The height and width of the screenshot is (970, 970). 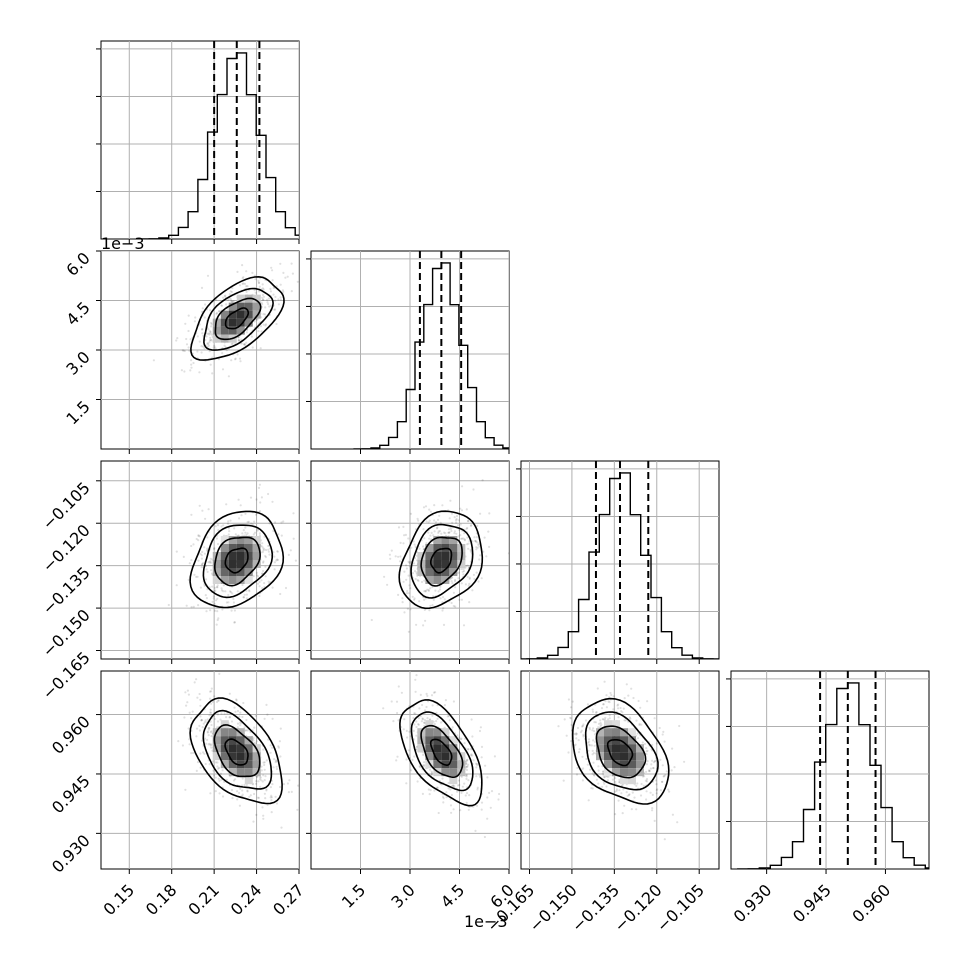 I want to click on ticks, so click(x=408, y=572).